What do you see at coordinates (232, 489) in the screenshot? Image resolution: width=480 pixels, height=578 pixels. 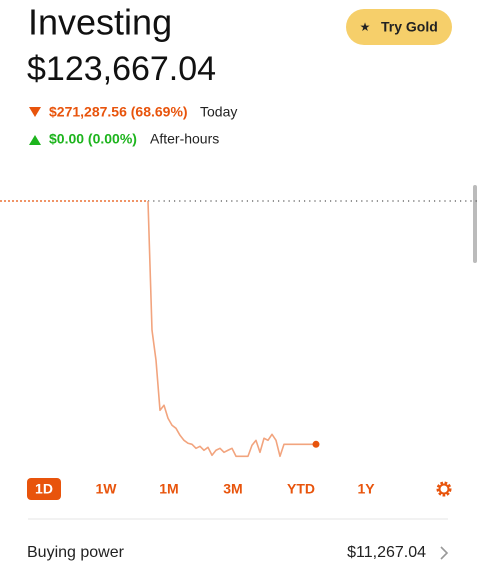 I see `range-button: 3M` at bounding box center [232, 489].